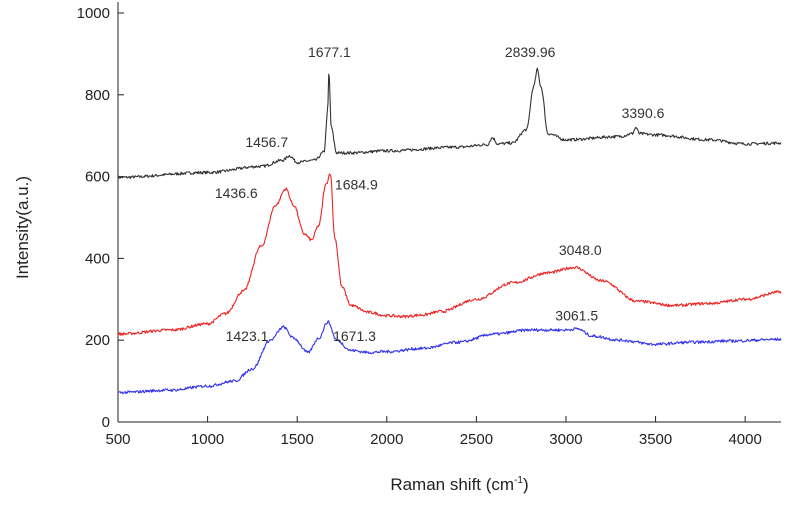 Image resolution: width=800 pixels, height=506 pixels. I want to click on x-tick-label: 2500, so click(476, 439).